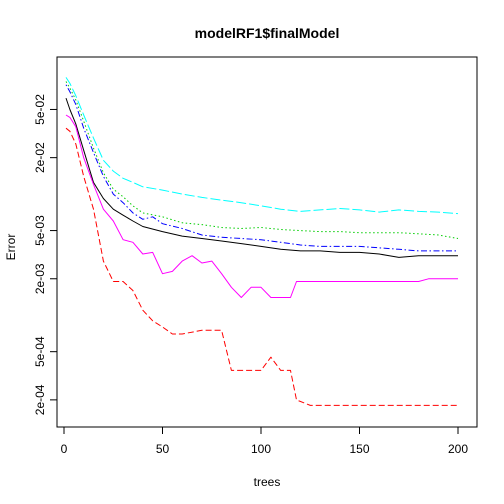 This screenshot has width=504, height=504. Describe the element at coordinates (264, 441) in the screenshot. I see `x-axis: 0 50 100 150 200` at that location.